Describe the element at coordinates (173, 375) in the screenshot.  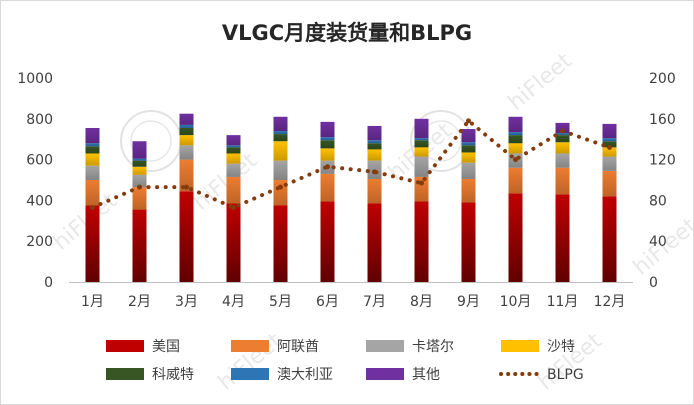
I see `legend-label: 科威特` at that location.